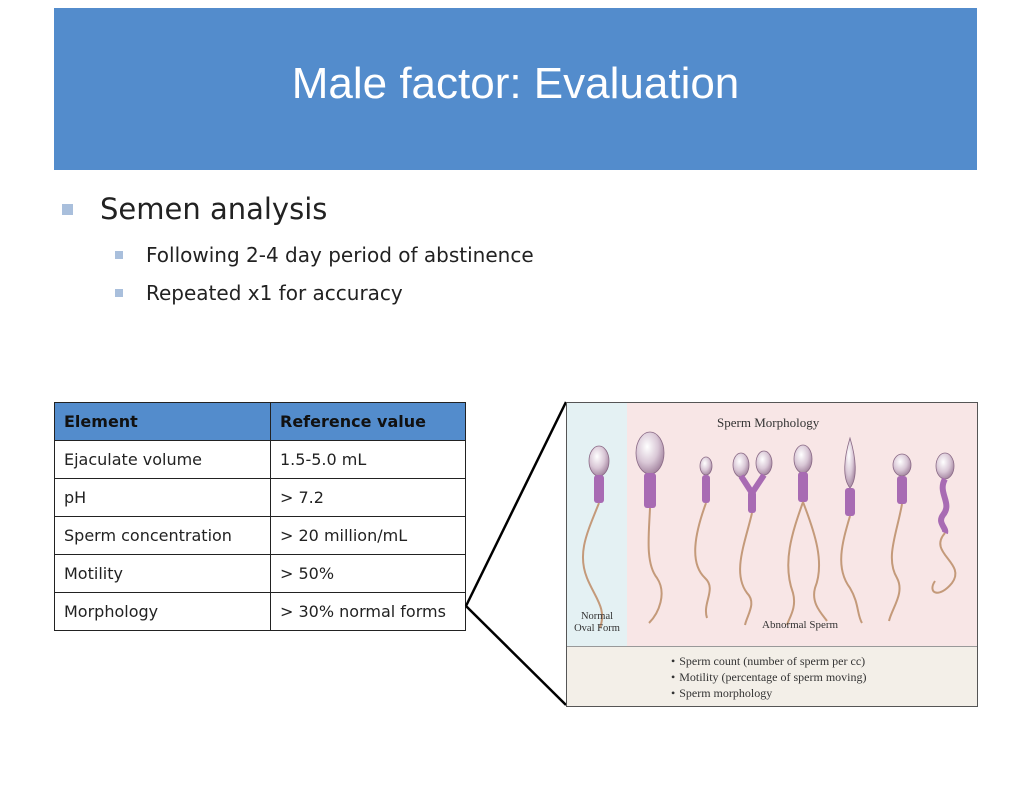 The image size is (1024, 791). I want to click on sperm-coiled-tail-icon, so click(944, 523).